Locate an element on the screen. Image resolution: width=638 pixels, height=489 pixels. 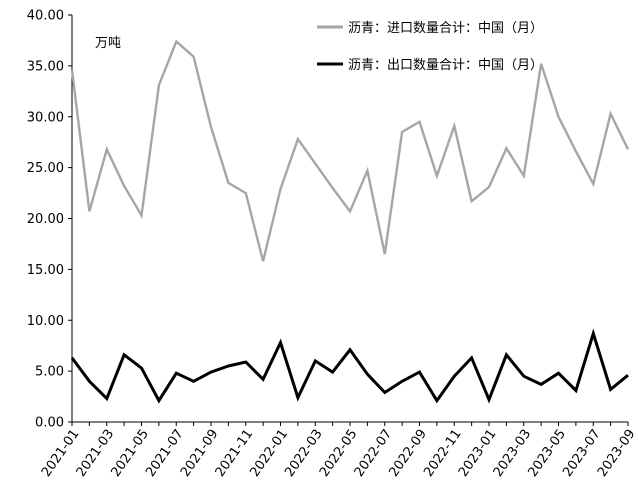
y-tick-label: 20.00 is located at coordinates (45, 219).